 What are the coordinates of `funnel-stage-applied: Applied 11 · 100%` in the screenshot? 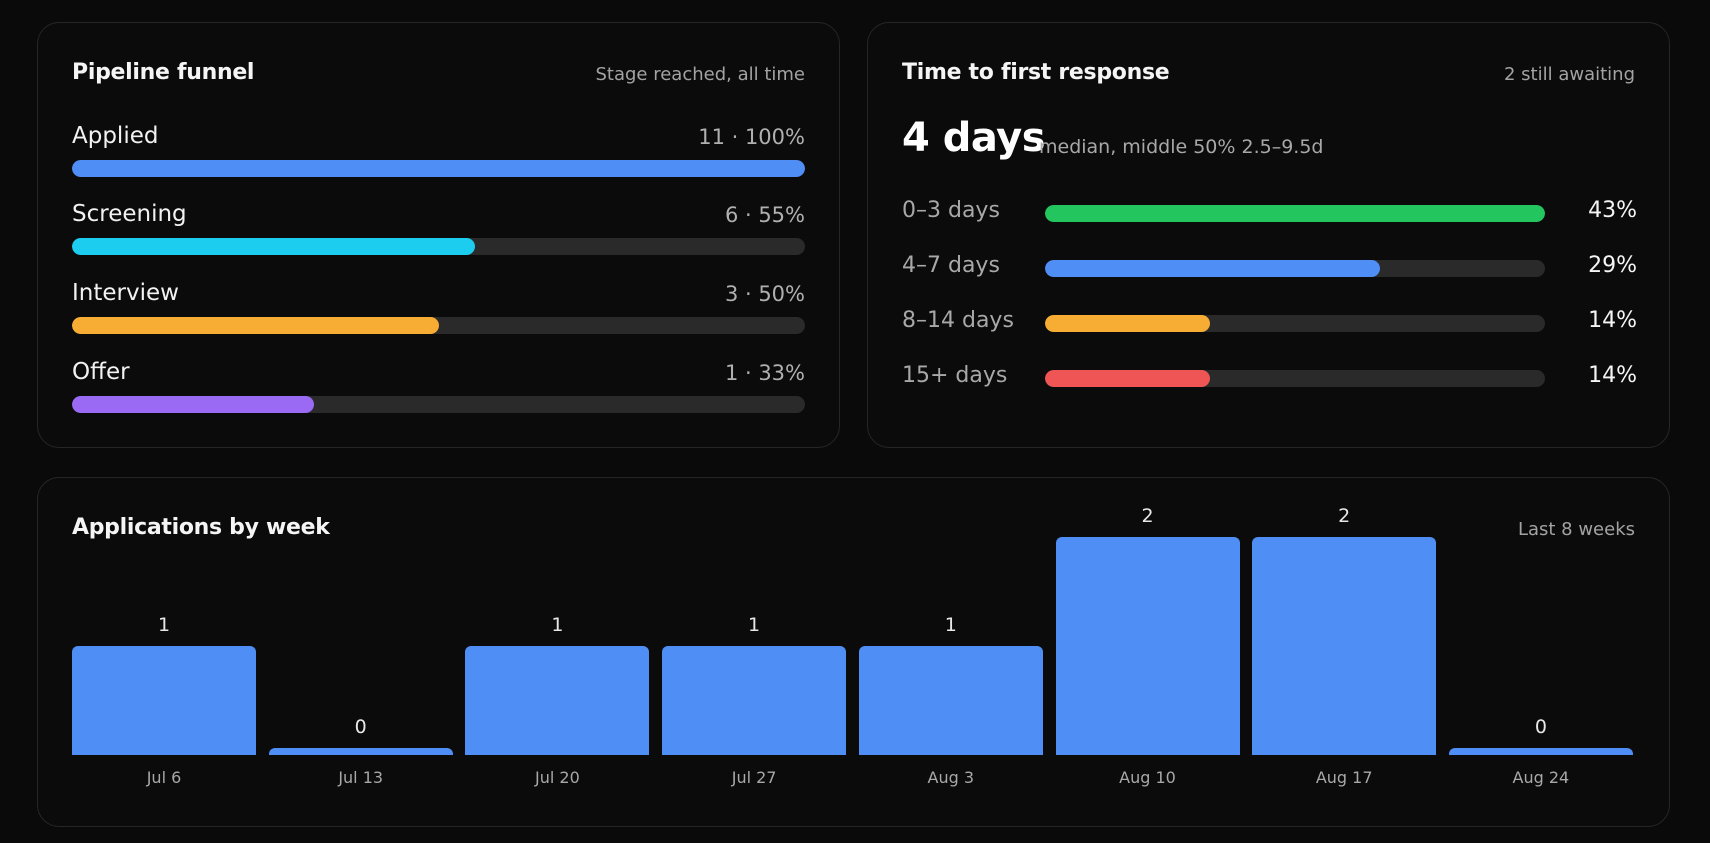 It's located at (438, 153).